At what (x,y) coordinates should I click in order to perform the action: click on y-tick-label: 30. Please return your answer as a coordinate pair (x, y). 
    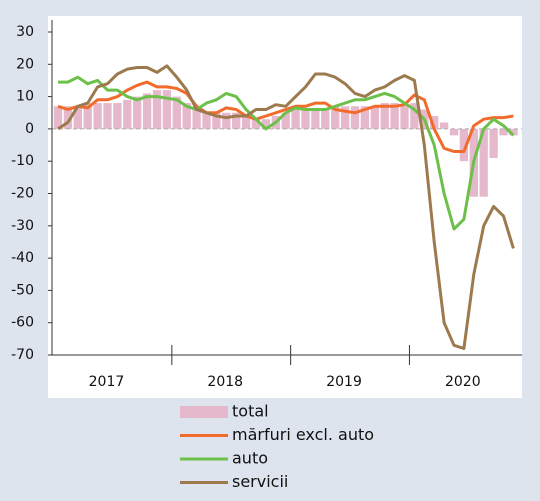
    Looking at the image, I should click on (25, 32).